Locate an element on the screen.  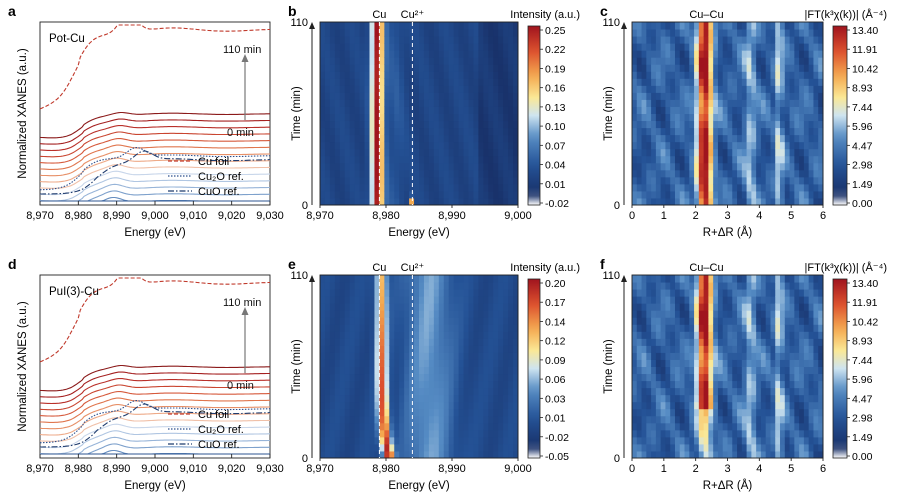
x-tick-label: 9,000 is located at coordinates (155, 469).